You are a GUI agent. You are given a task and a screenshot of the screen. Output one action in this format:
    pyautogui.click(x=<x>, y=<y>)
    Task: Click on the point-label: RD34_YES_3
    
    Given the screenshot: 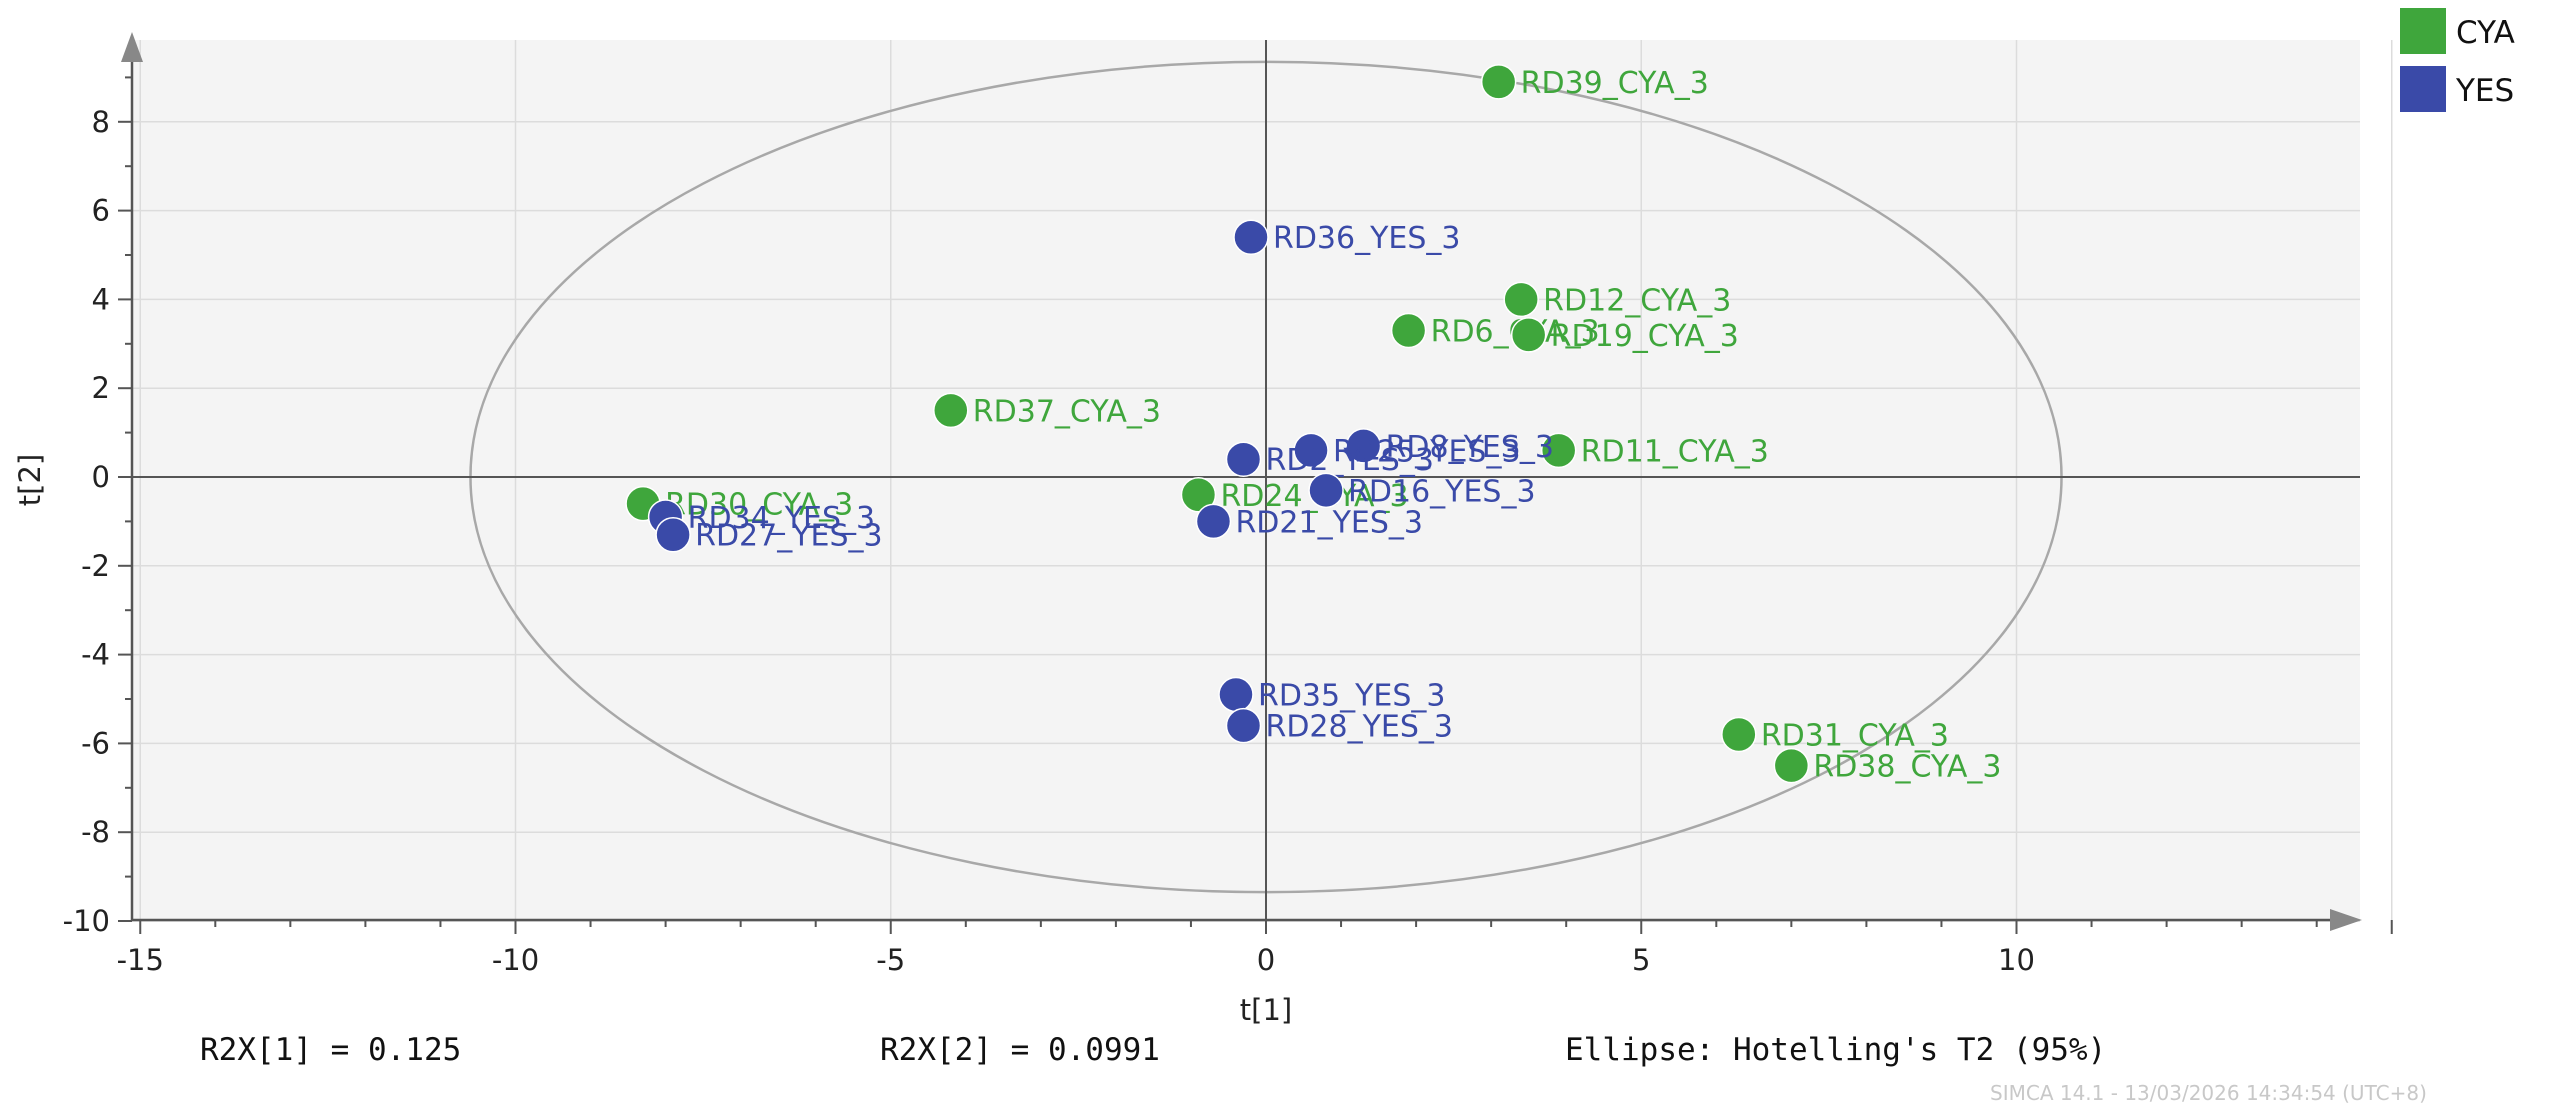 What is the action you would take?
    pyautogui.click(x=782, y=518)
    